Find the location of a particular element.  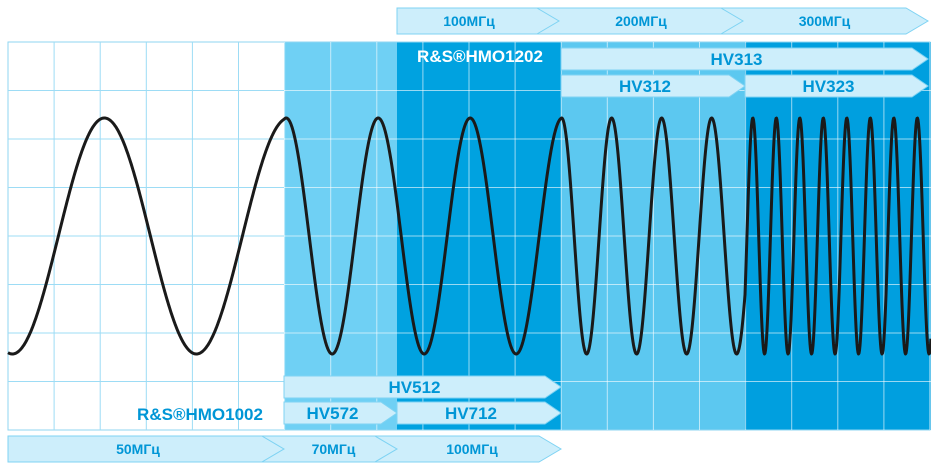

top-scale-label: 100МГц is located at coordinates (469, 21).